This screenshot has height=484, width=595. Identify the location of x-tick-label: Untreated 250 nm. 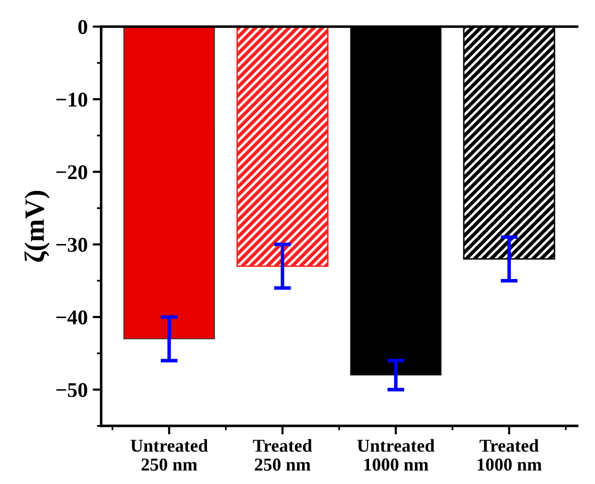
(169, 455).